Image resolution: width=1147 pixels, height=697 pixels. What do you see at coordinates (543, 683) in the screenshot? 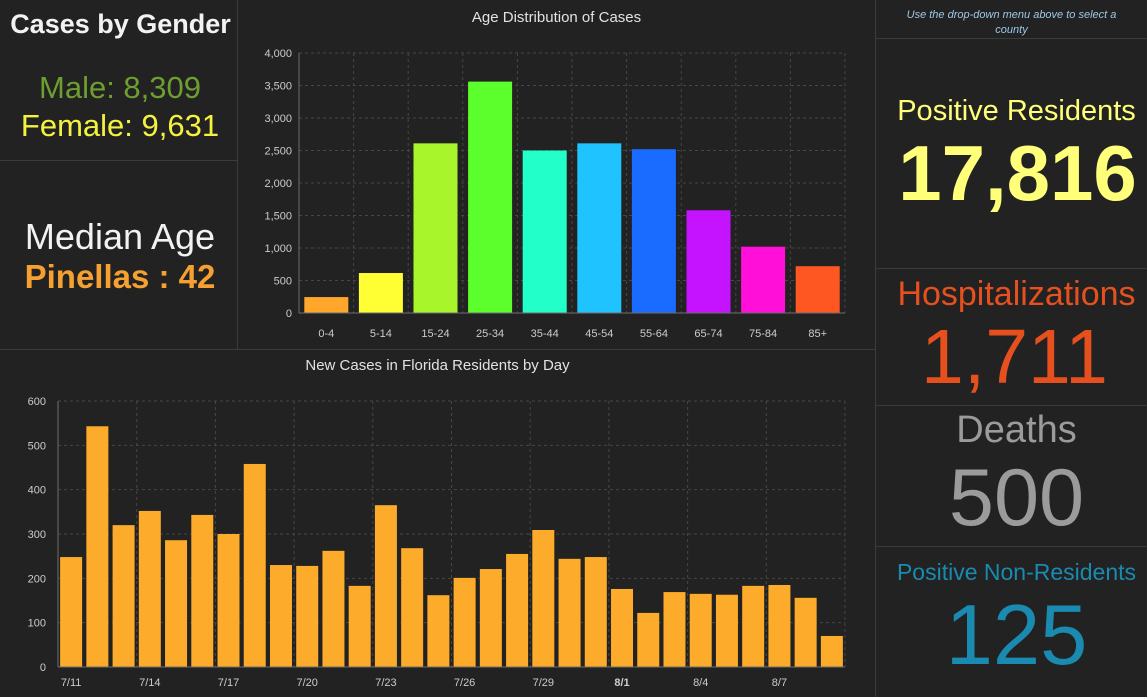
I see `daily-chart-x-tick-label: 7/29` at bounding box center [543, 683].